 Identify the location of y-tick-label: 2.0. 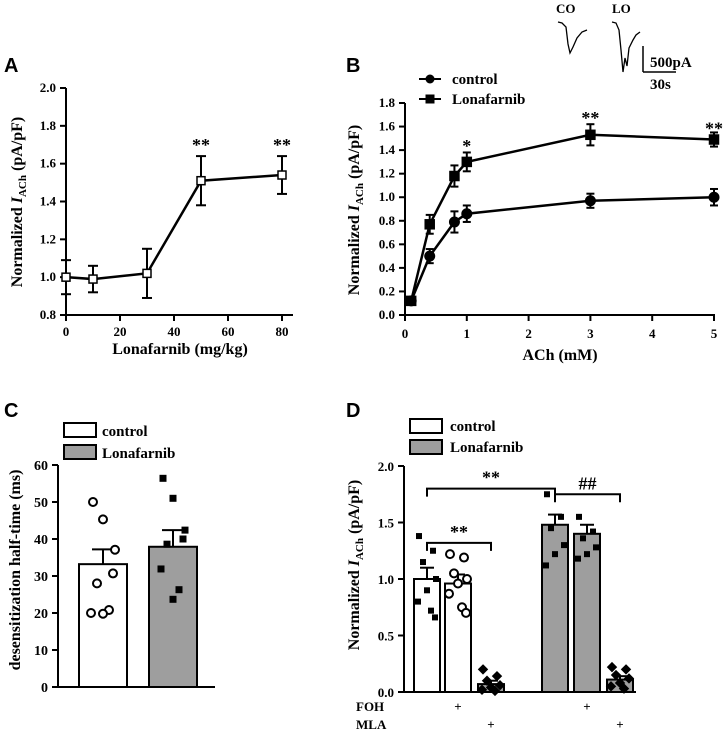
(48, 87).